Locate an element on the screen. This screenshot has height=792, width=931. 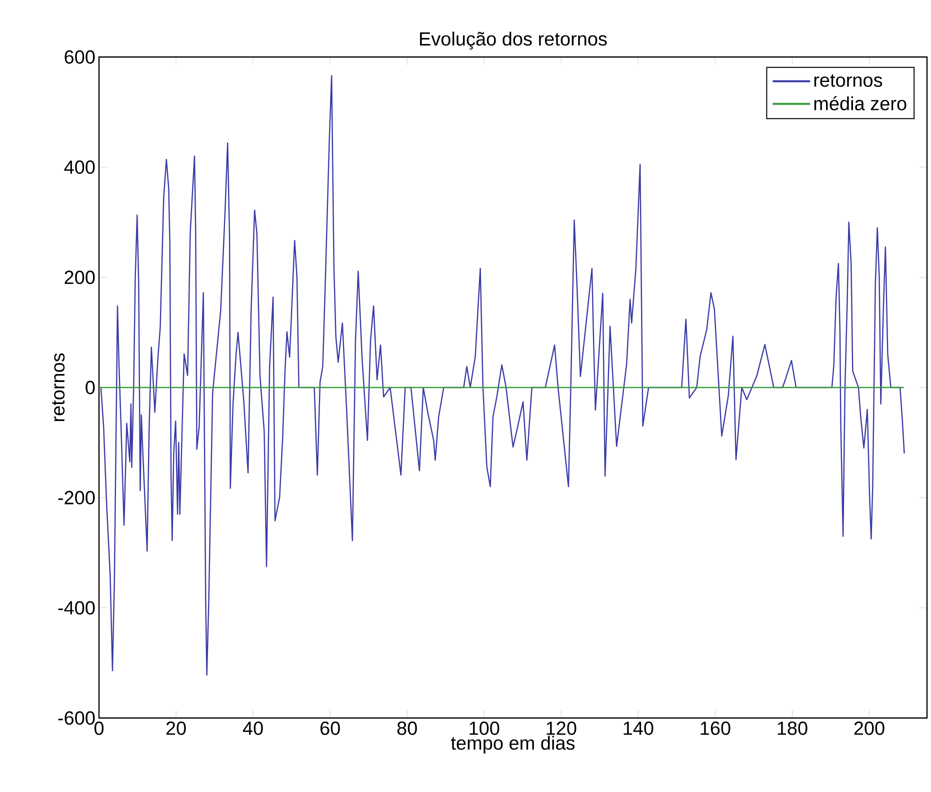
y-tick-label: 600 is located at coordinates (79, 57).